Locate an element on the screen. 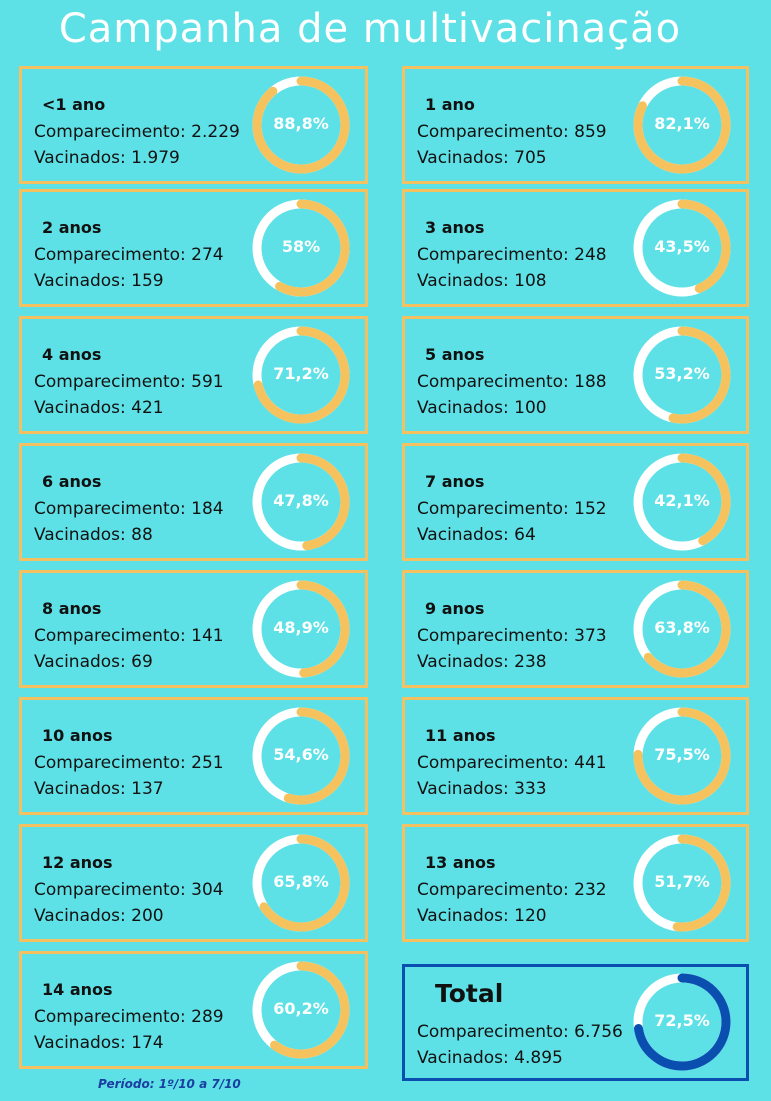 The height and width of the screenshot is (1101, 771). percent-label: 60,2% is located at coordinates (301, 1008).